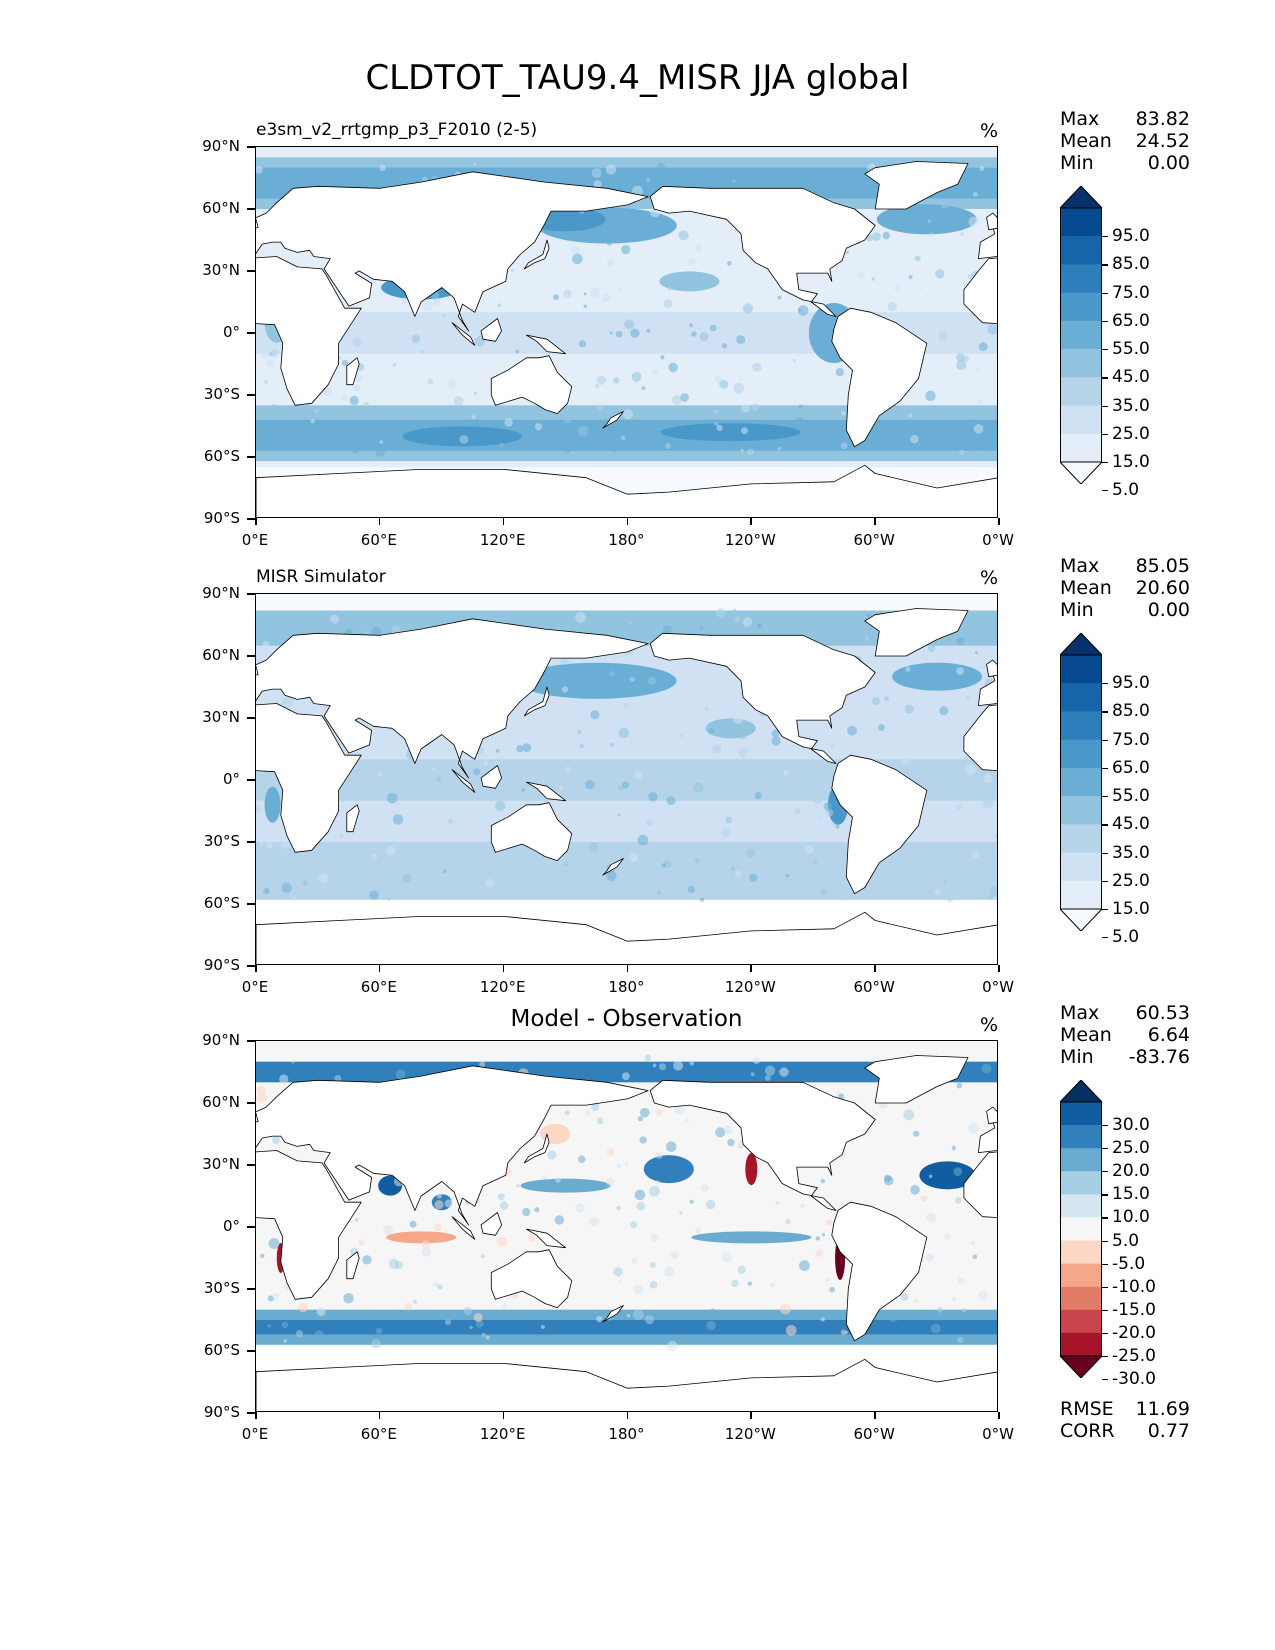  I want to click on colorbar-extend-min, so click(1081, 1366).